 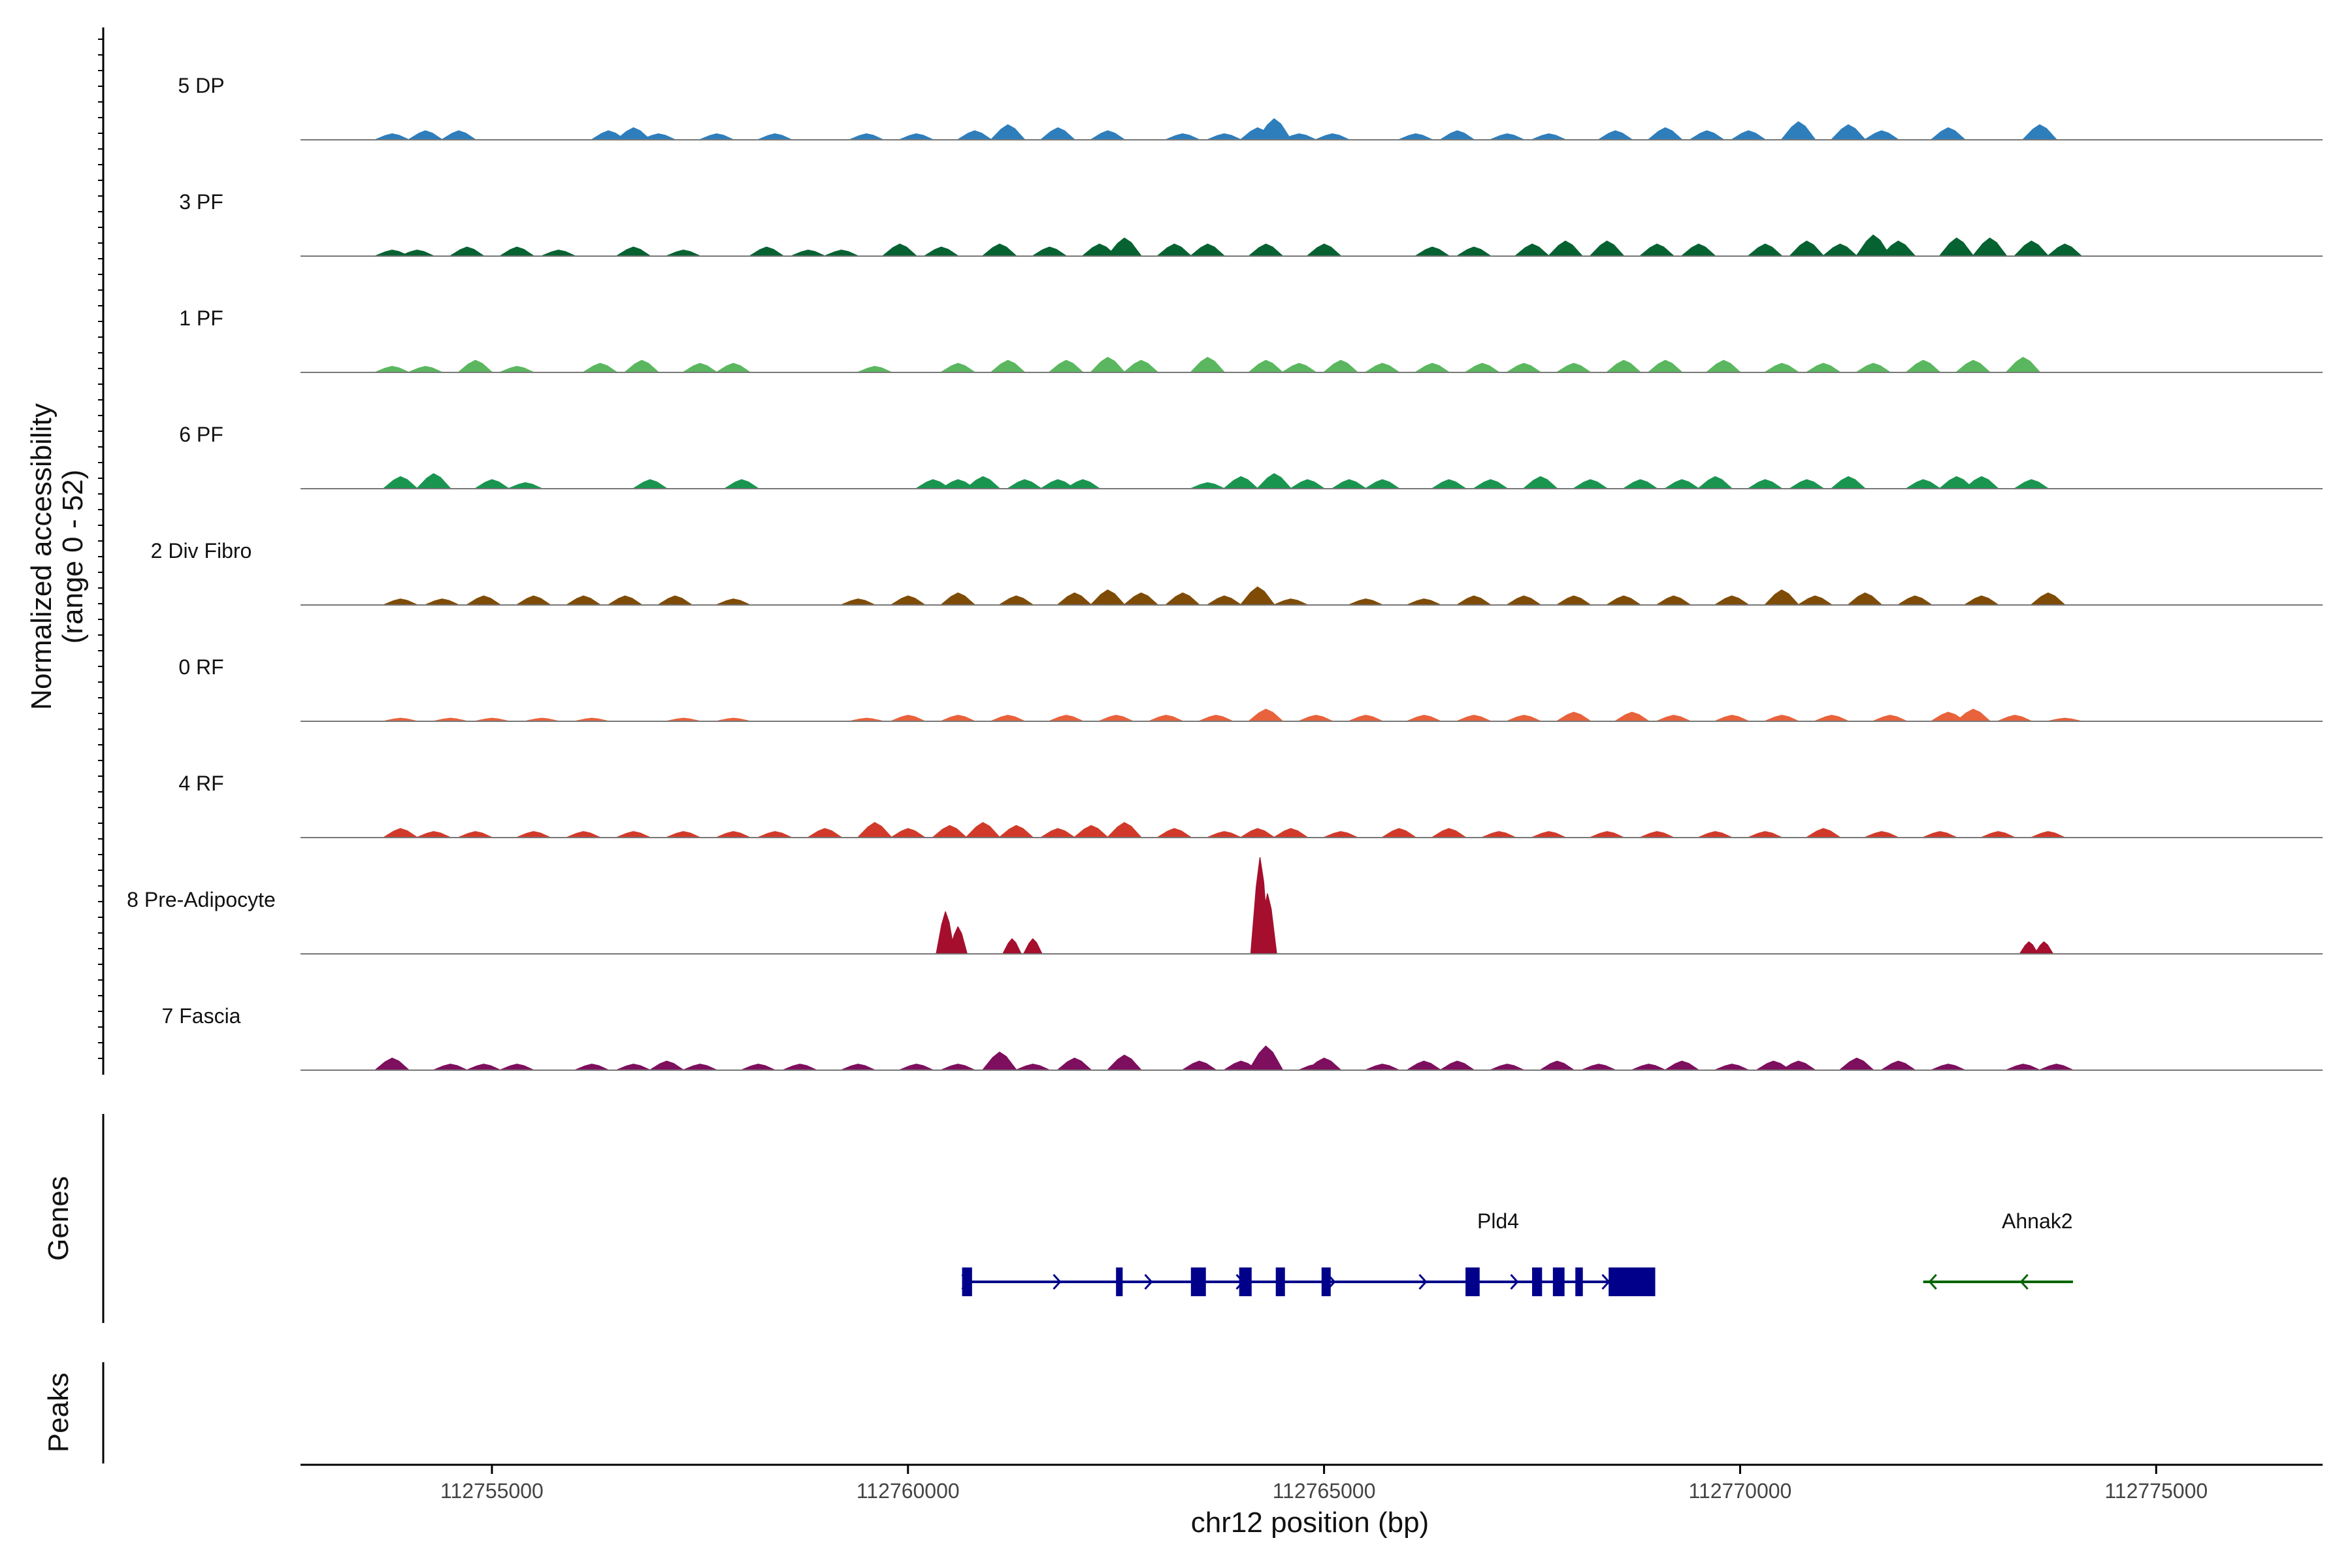 What do you see at coordinates (201, 434) in the screenshot?
I see `track-label: 6 PF` at bounding box center [201, 434].